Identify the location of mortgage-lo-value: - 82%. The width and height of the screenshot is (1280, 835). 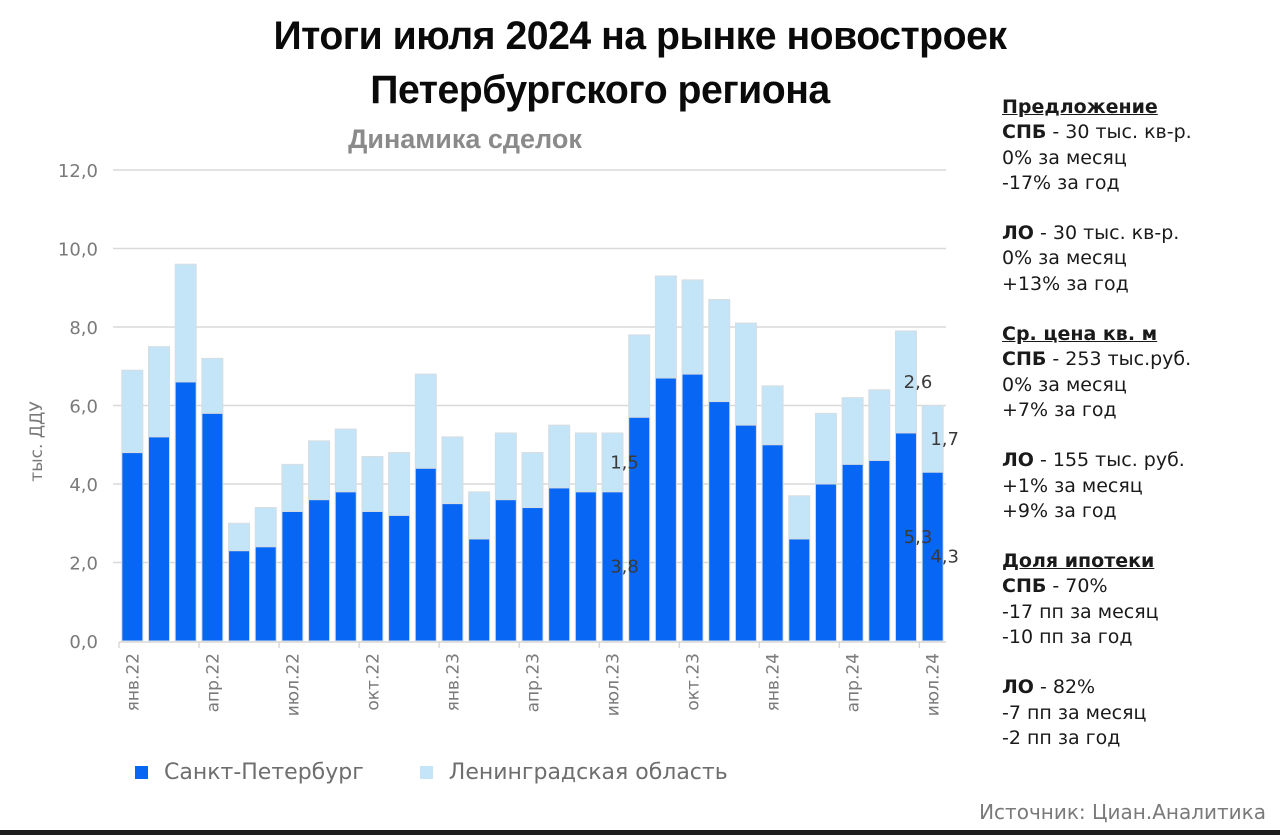
(1064, 687).